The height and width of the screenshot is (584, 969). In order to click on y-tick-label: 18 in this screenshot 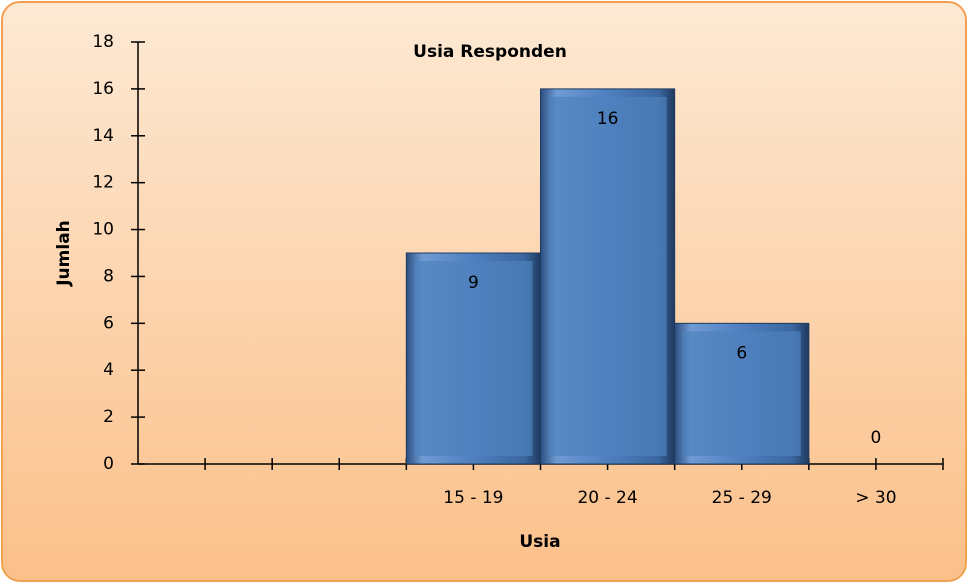, I will do `click(103, 42)`.